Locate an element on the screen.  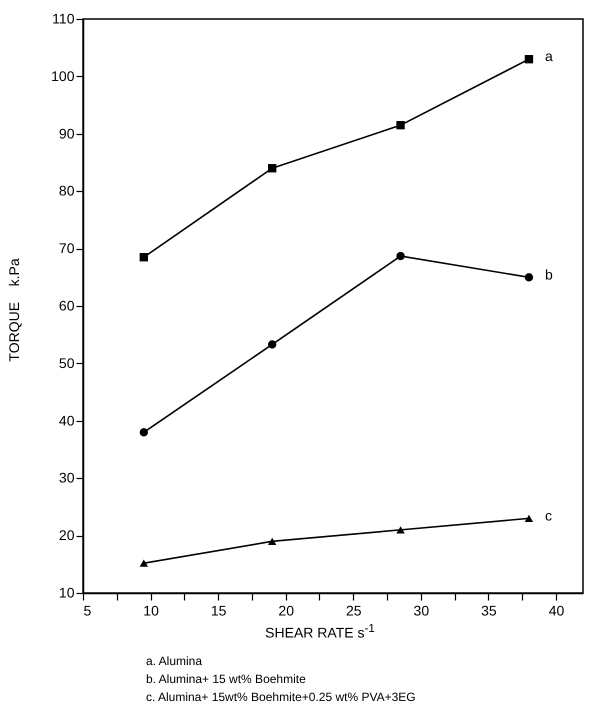
y-tick-label: 30 is located at coordinates (66, 478).